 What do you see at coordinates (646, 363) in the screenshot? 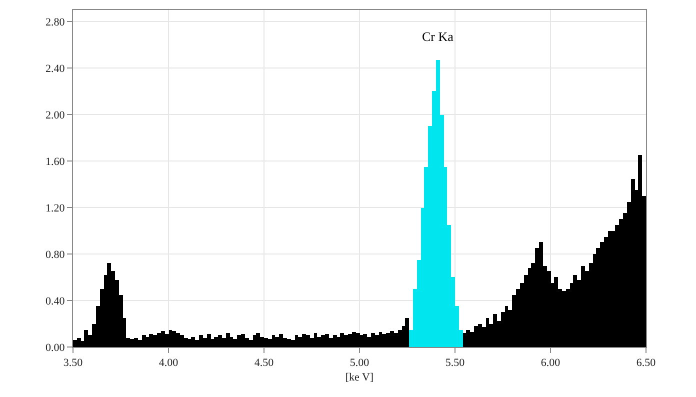
I see `x-tick-label: 6.50` at bounding box center [646, 363].